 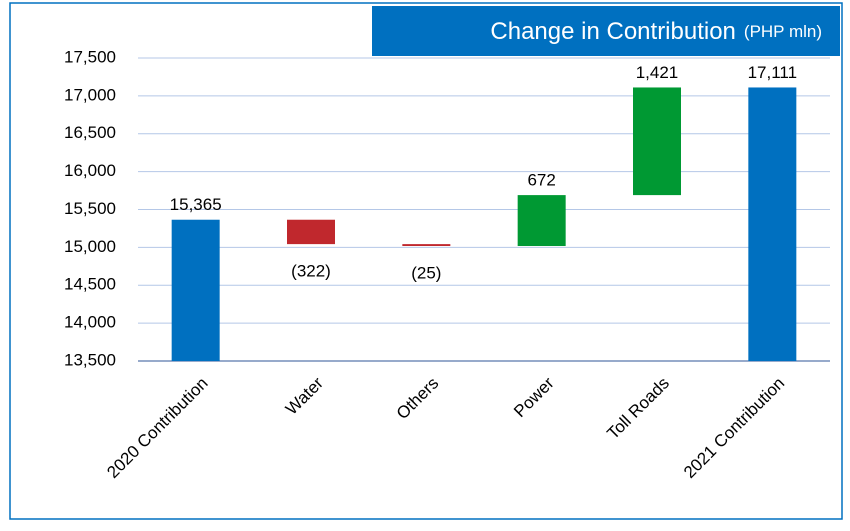 I want to click on value-label: 17,111, so click(x=772, y=72).